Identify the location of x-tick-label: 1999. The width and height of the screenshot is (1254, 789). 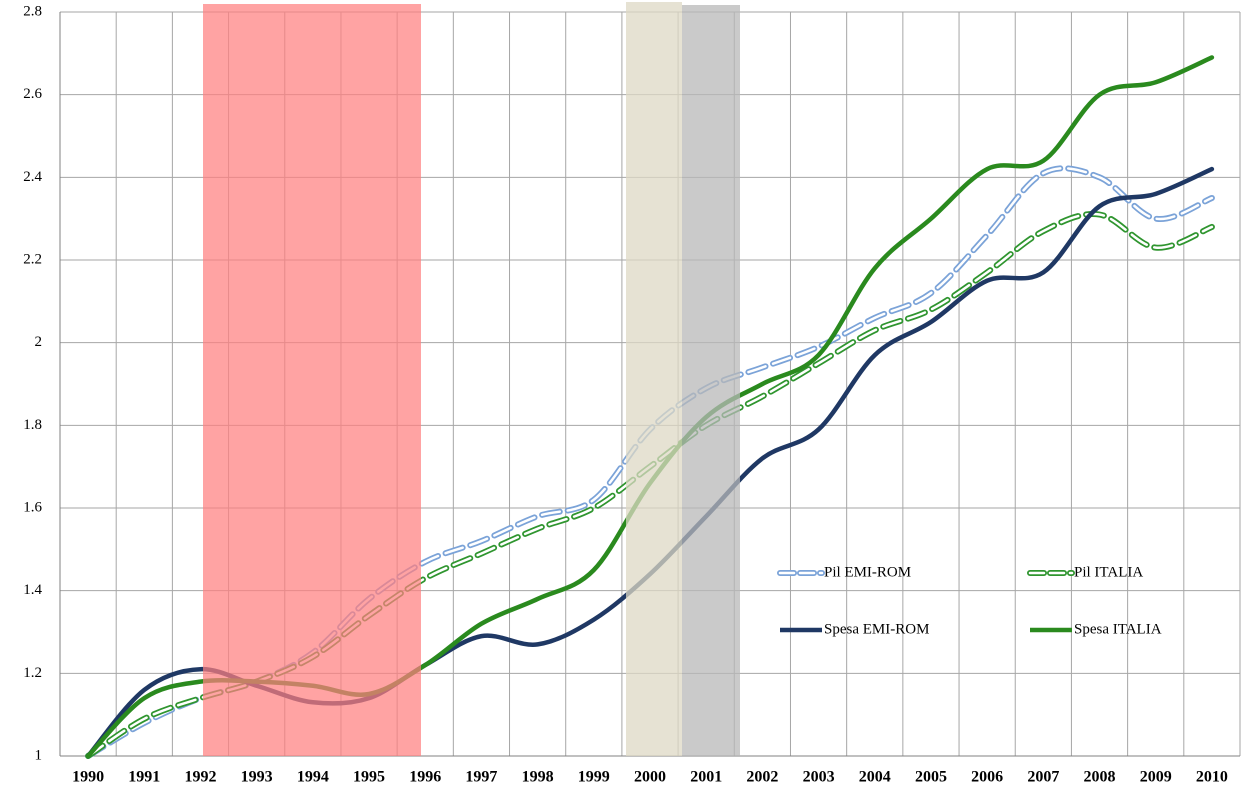
(594, 777).